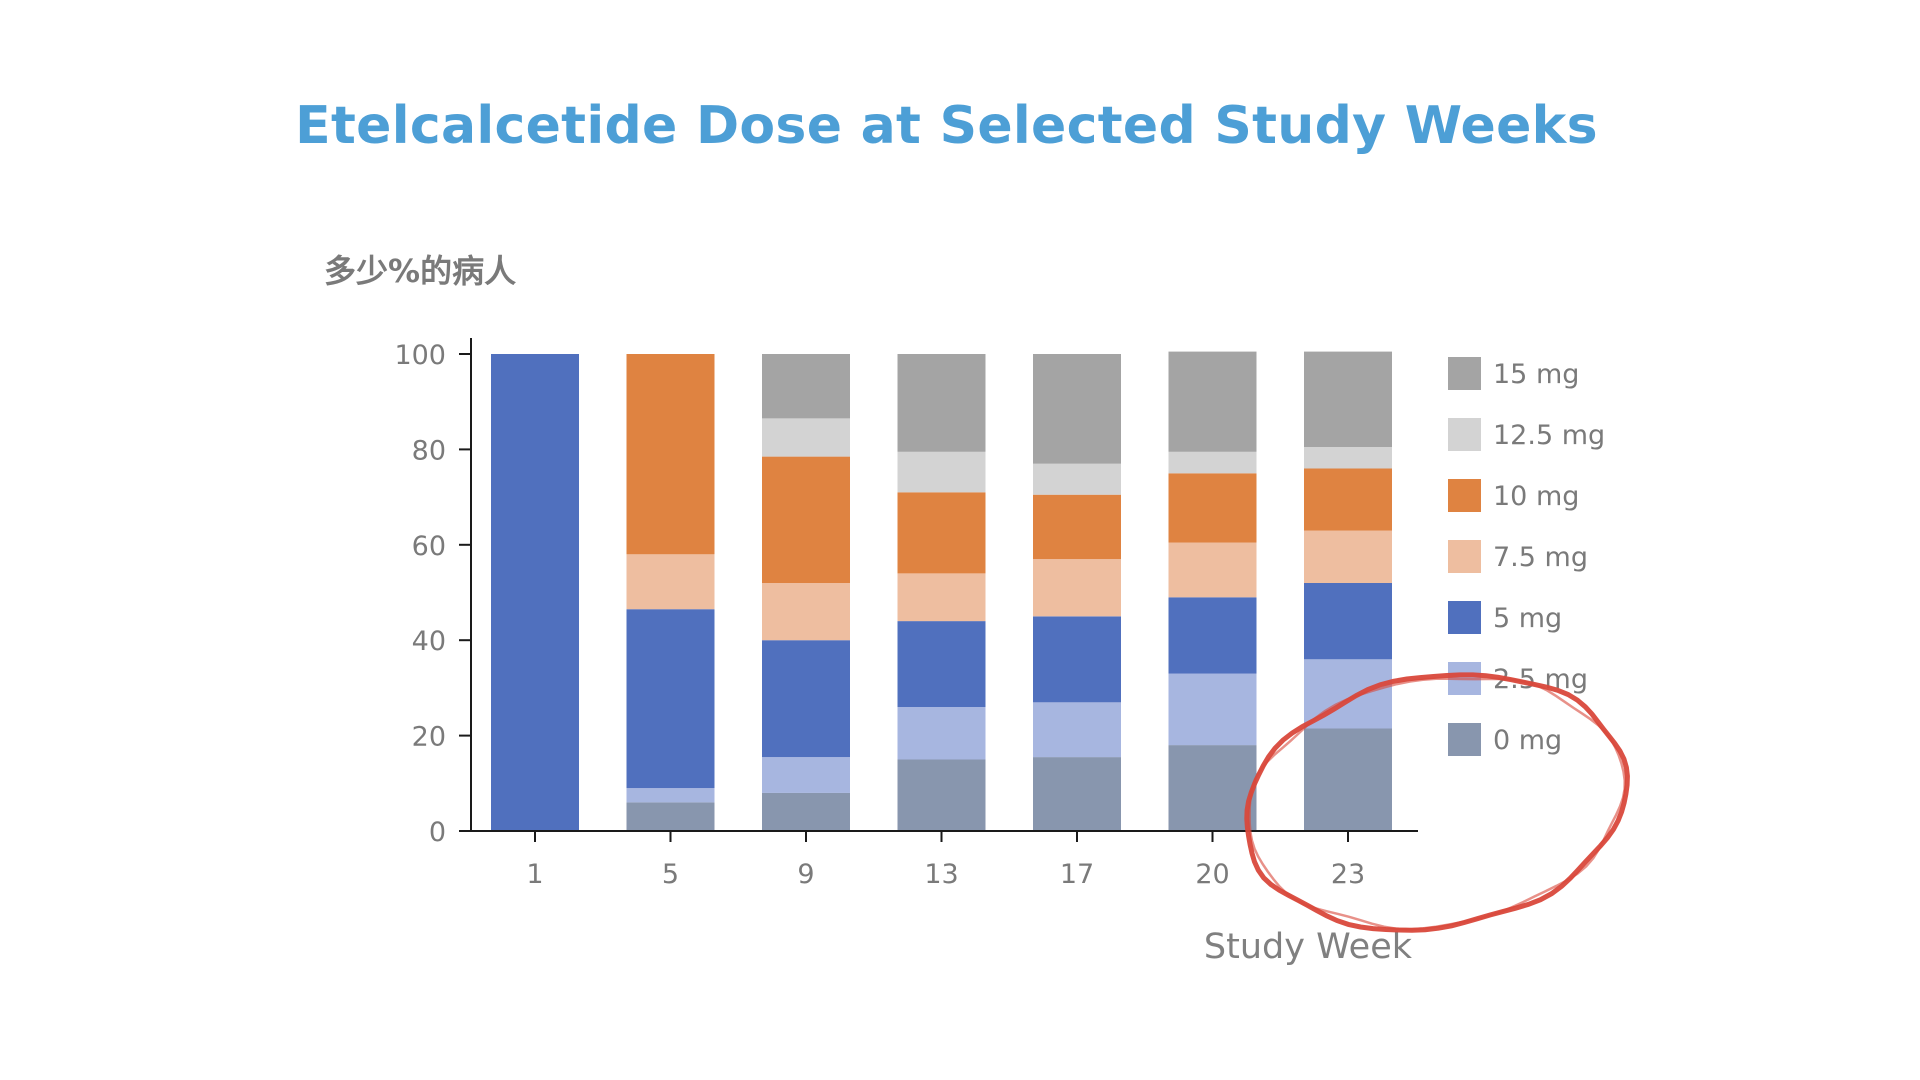 This screenshot has height=1080, width=1920. I want to click on legend-label: 5 mg, so click(1527, 618).